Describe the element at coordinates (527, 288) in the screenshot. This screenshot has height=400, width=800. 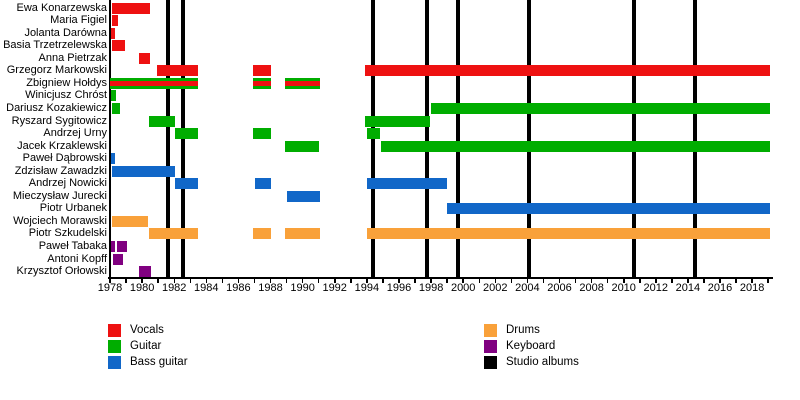
I see `x-tick-label: 2004` at that location.